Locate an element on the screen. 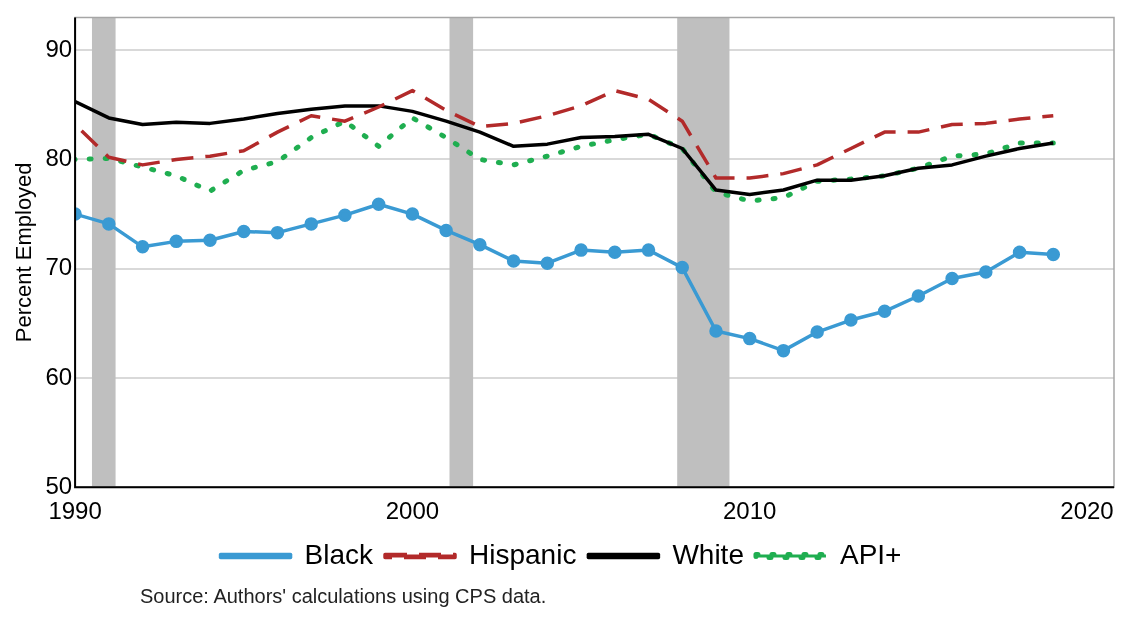  legend-label: White is located at coordinates (708, 554).